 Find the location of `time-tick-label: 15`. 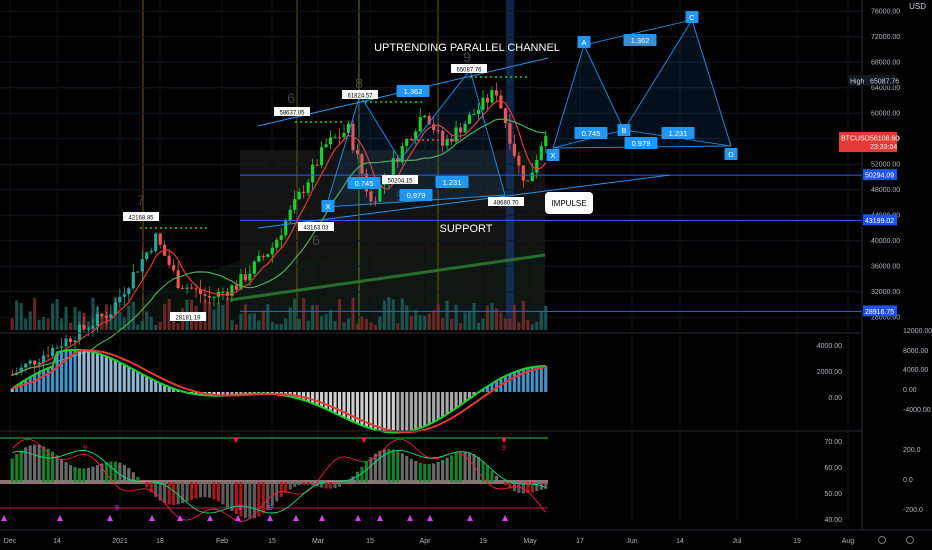

time-tick-label: 15 is located at coordinates (272, 541).